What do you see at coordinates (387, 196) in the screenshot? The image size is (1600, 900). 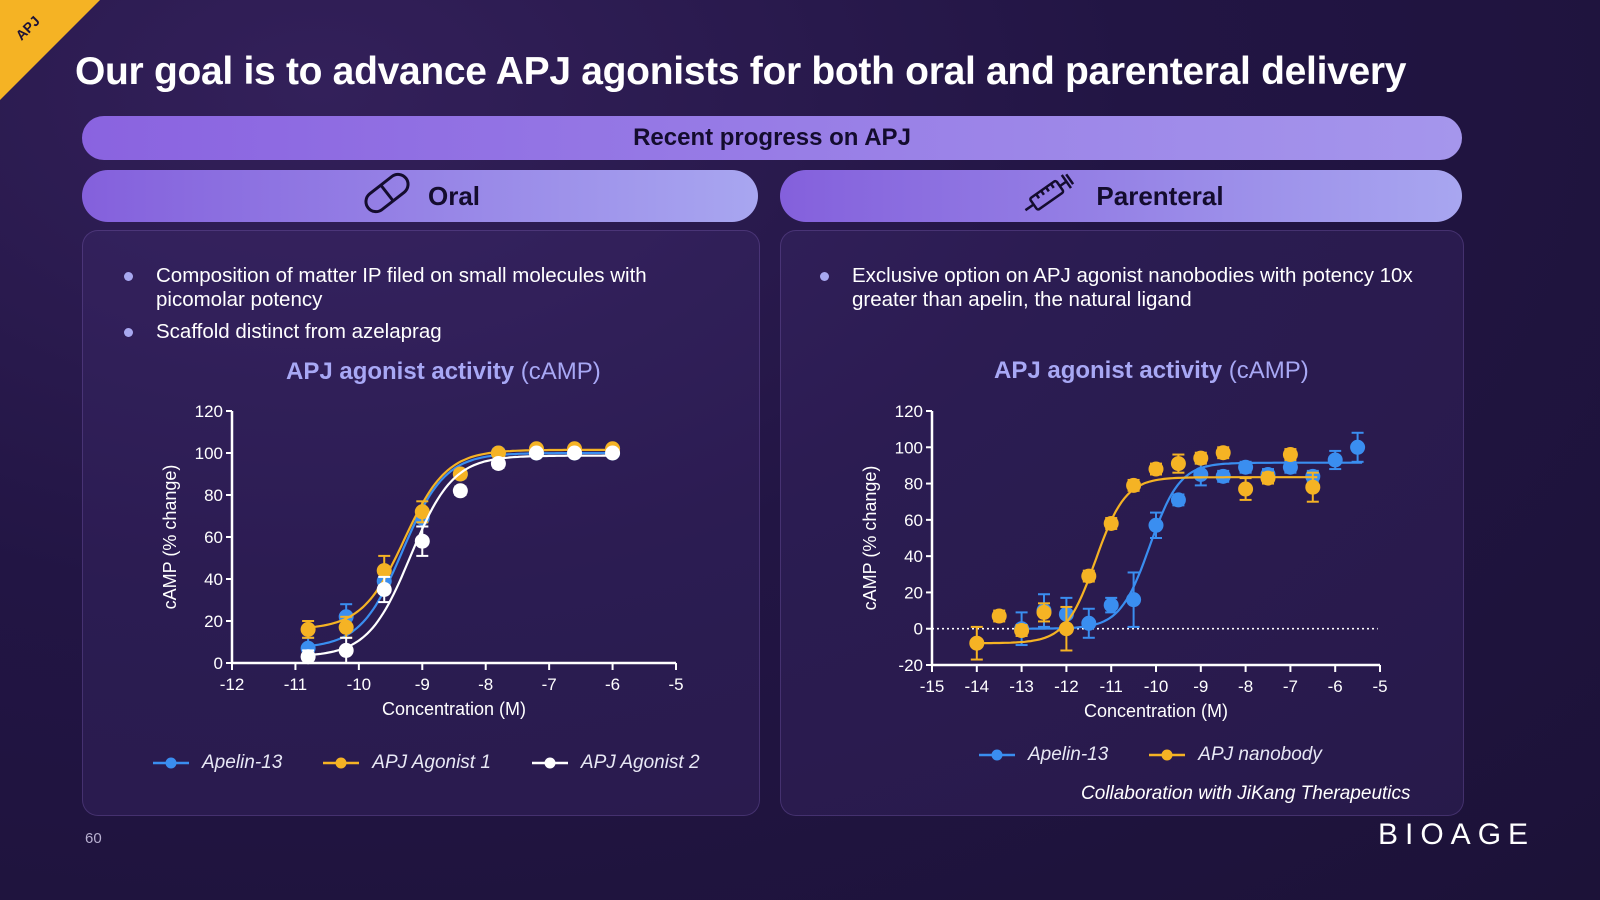 I see `pill-icon` at bounding box center [387, 196].